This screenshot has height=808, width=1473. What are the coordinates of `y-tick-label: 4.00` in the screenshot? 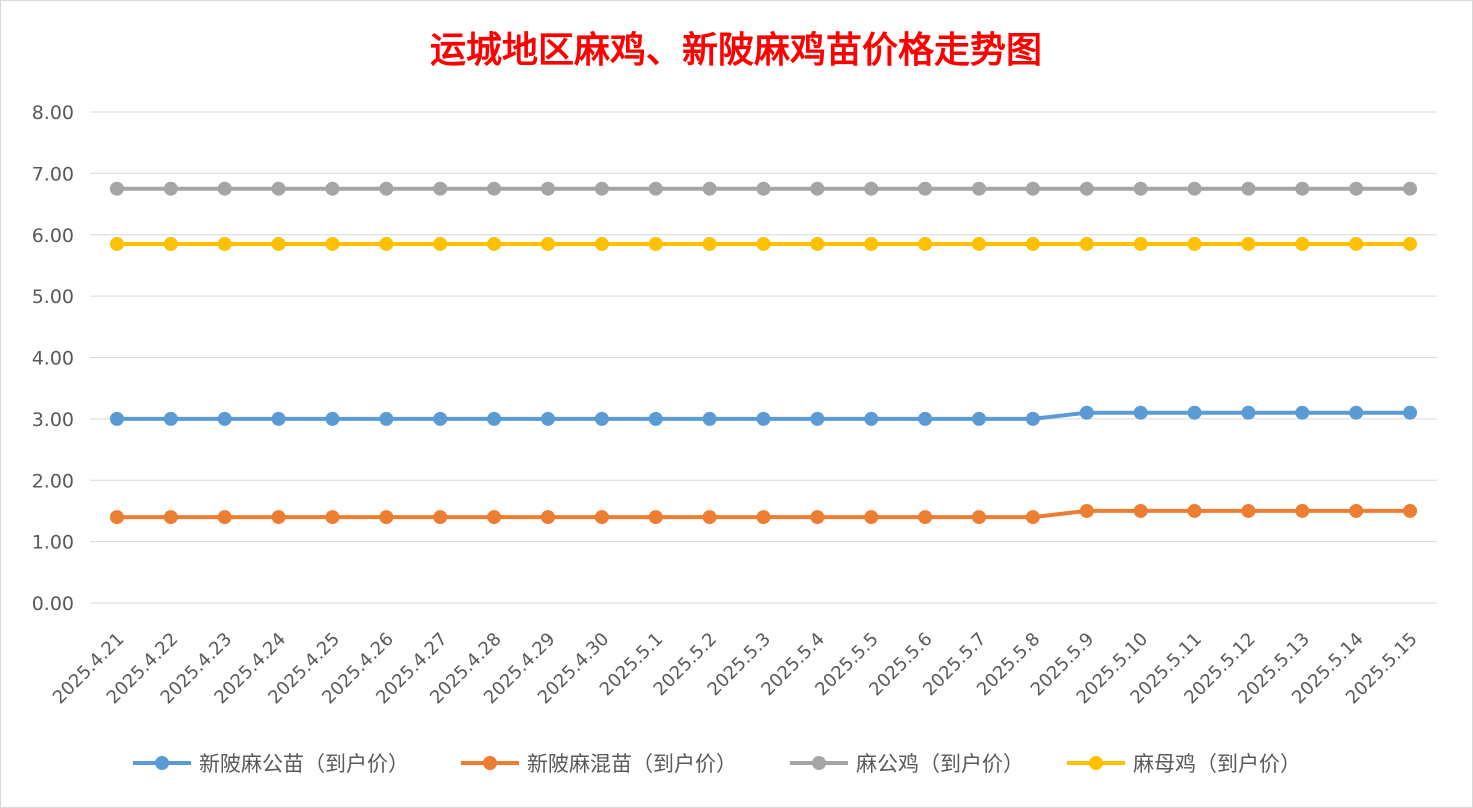 It's located at (53, 359).